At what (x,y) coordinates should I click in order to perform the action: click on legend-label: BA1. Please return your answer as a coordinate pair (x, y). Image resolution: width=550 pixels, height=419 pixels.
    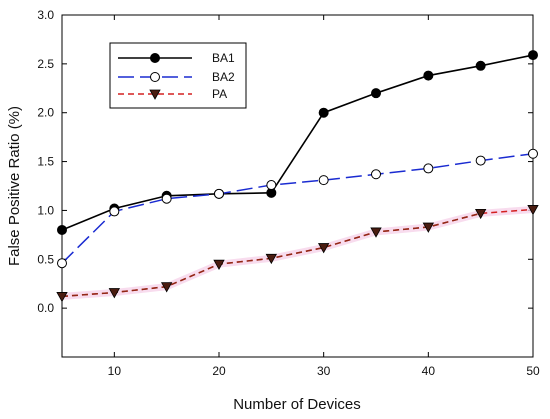
    Looking at the image, I should click on (223, 58).